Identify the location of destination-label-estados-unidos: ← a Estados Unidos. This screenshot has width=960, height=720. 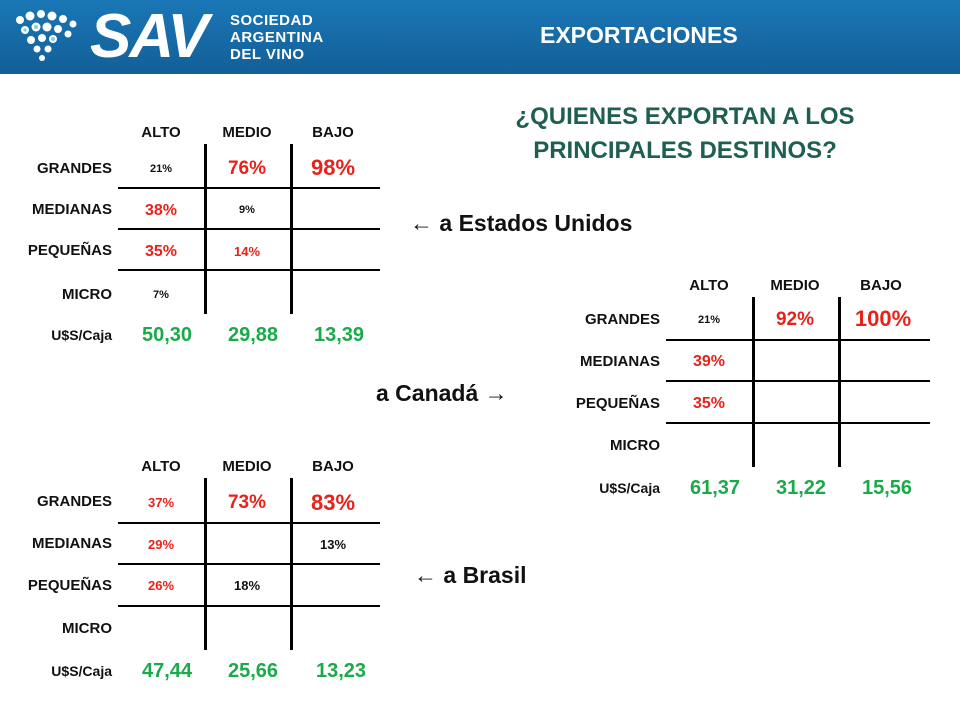
(521, 223).